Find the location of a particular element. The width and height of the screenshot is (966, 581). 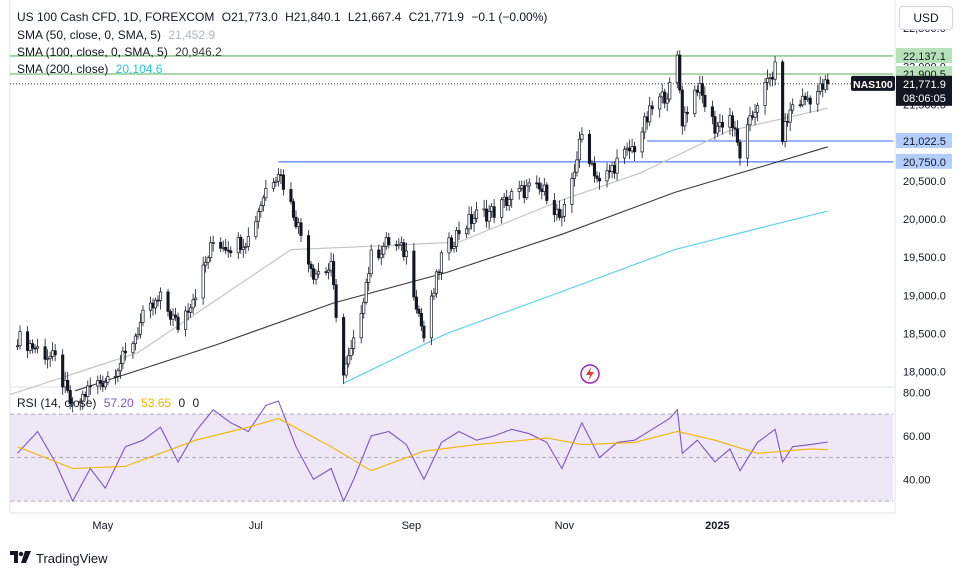

sma100-label: SMA (100, close, 0, SMA, 5) is located at coordinates (92, 52).